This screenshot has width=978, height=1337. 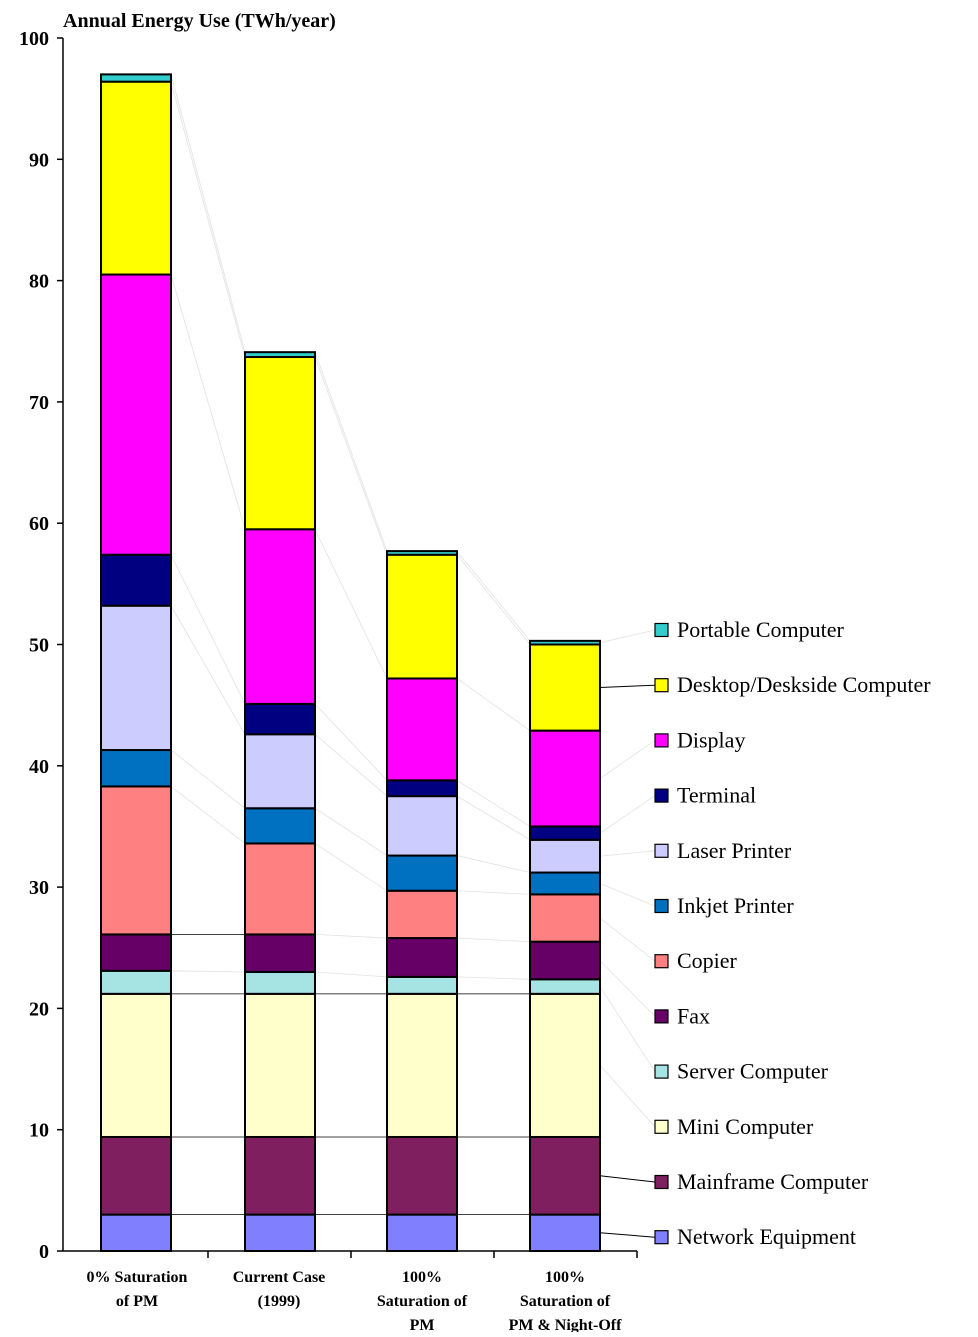 I want to click on y-tick-label-90: 90, so click(x=39, y=160).